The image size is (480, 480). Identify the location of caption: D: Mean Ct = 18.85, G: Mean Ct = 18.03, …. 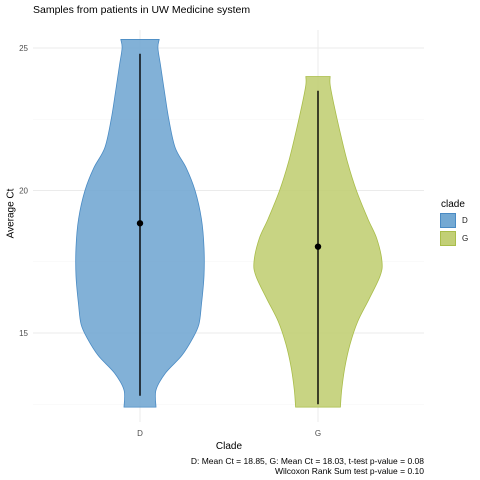
(307, 466).